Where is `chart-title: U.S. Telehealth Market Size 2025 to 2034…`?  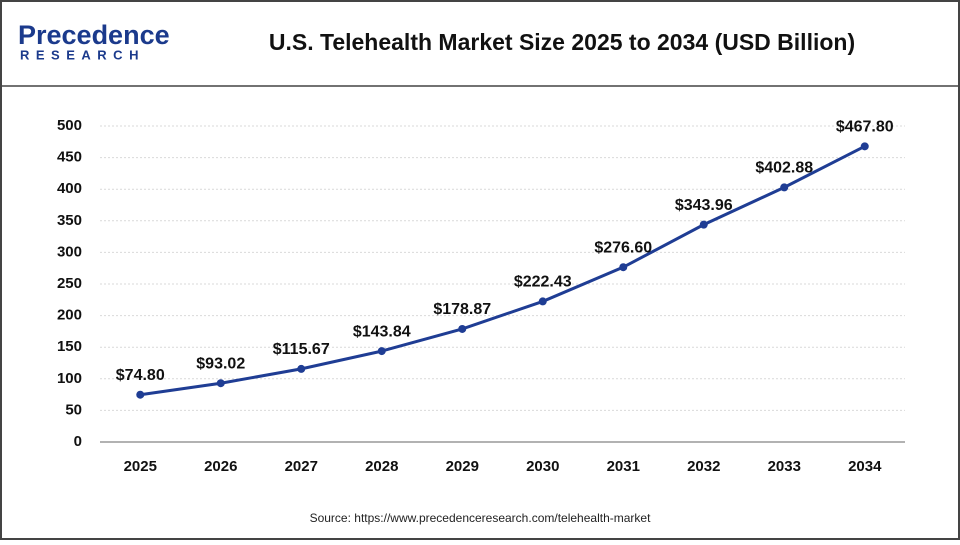 chart-title: U.S. Telehealth Market Size 2025 to 2034… is located at coordinates (562, 42).